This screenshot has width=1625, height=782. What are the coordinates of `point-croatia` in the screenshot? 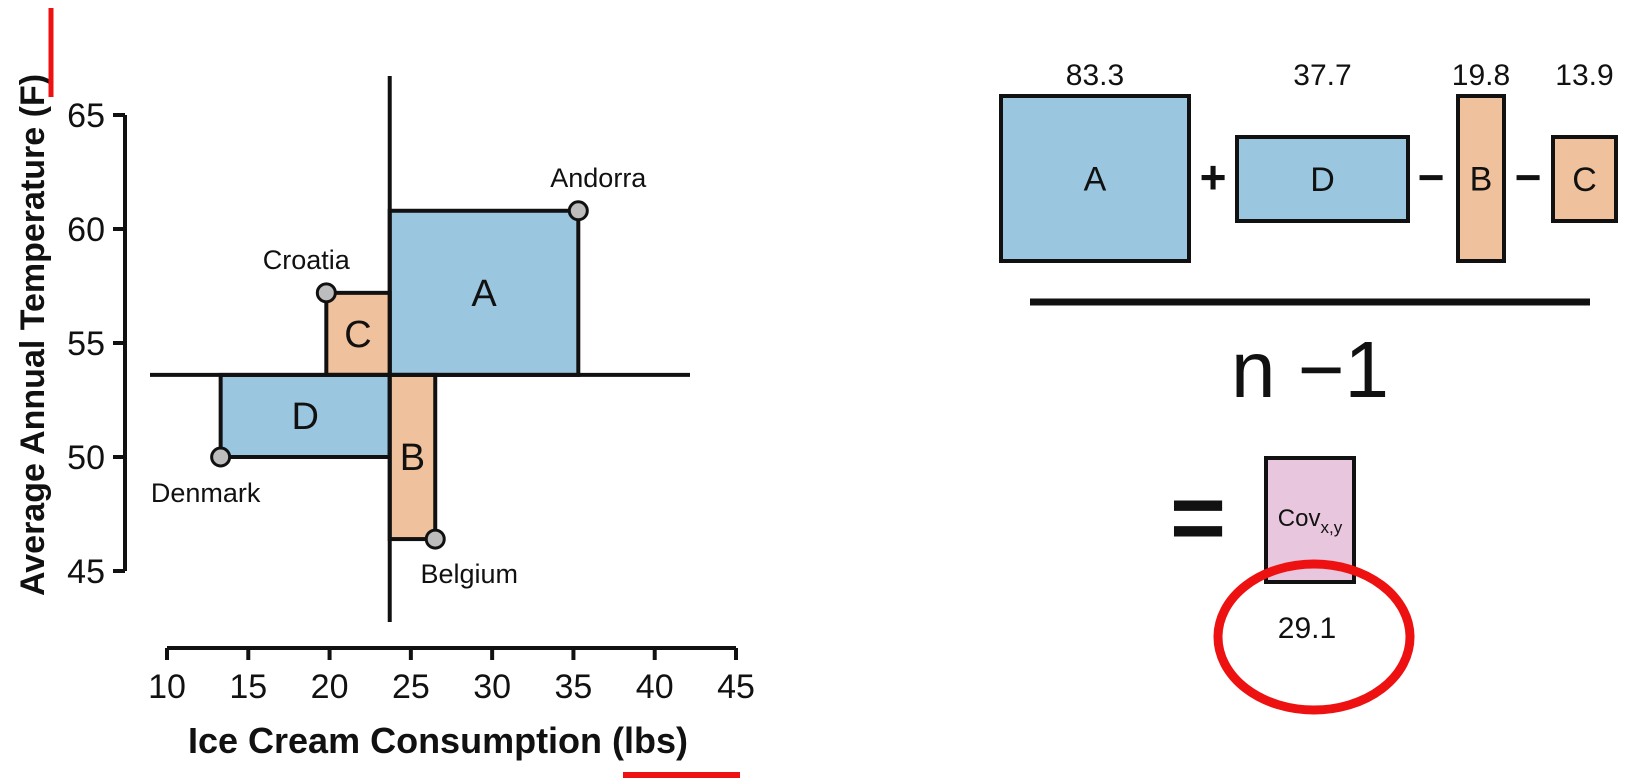 It's located at (326, 293).